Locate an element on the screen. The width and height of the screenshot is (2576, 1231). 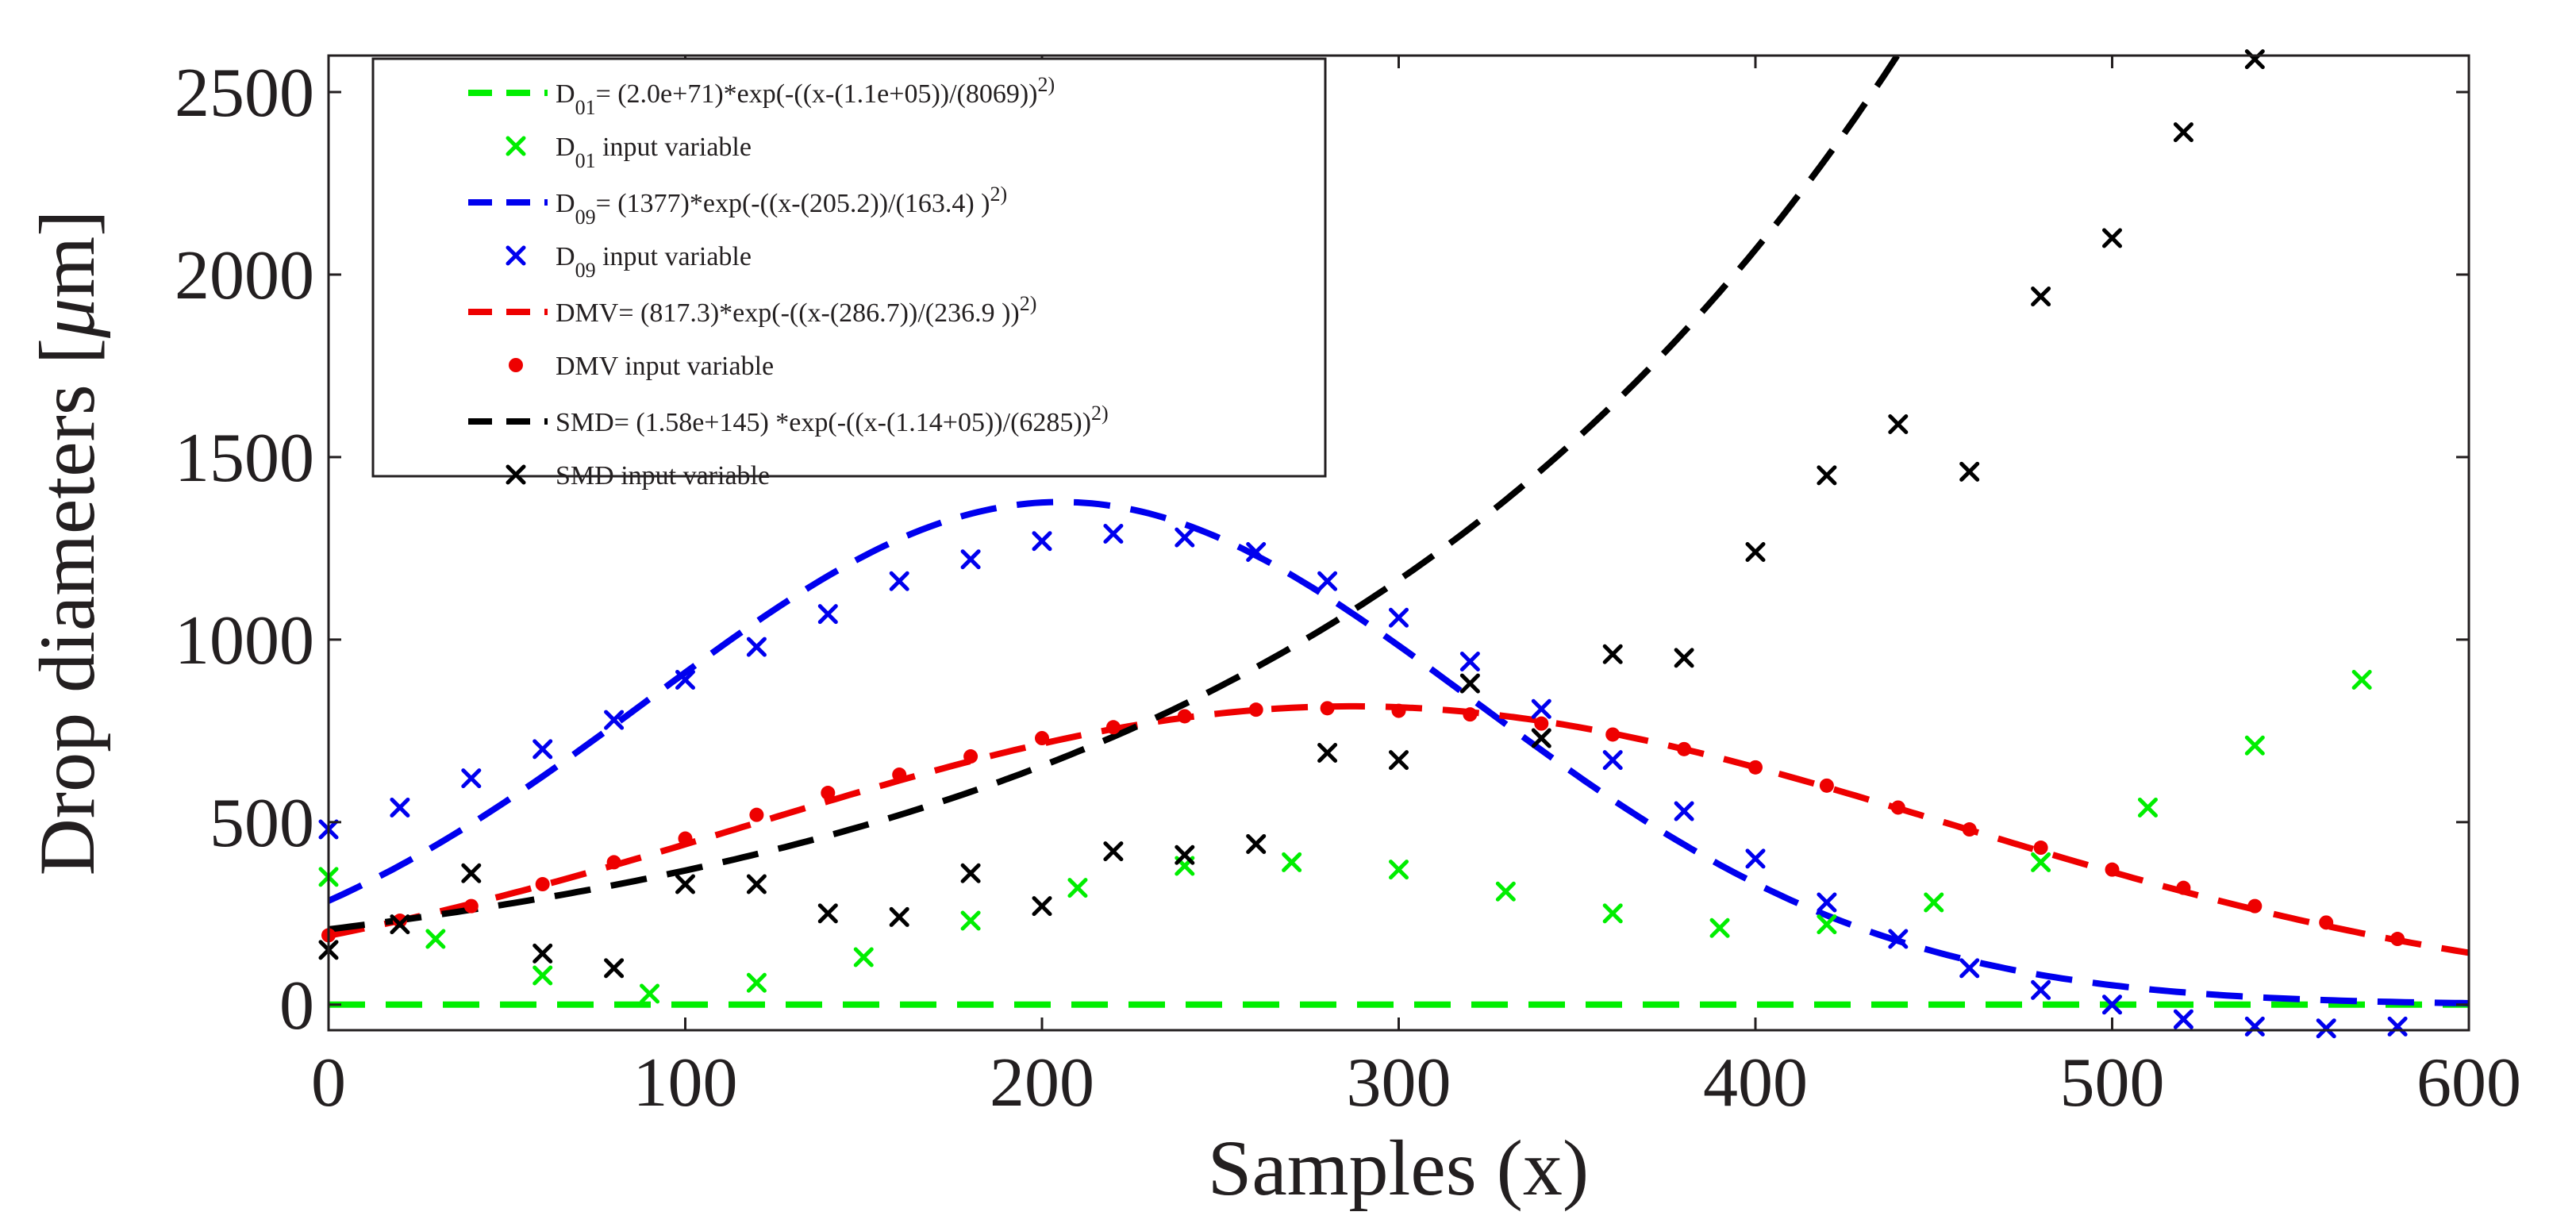
y-tick-label: 1500 is located at coordinates (244, 458).